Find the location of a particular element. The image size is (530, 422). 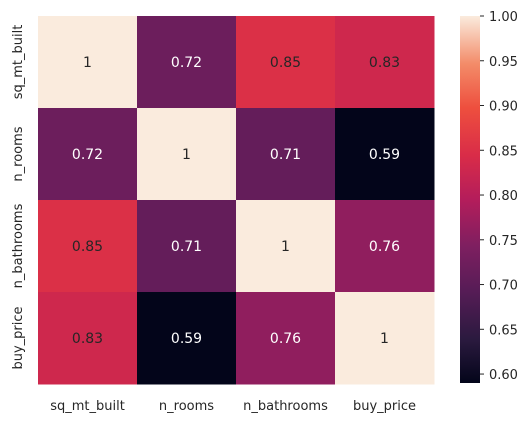

colorbar-ticks: 0.60 0.65 0.70 0.75 0.80 0.85 0.90 0.95 1.00 is located at coordinates (499, 196).